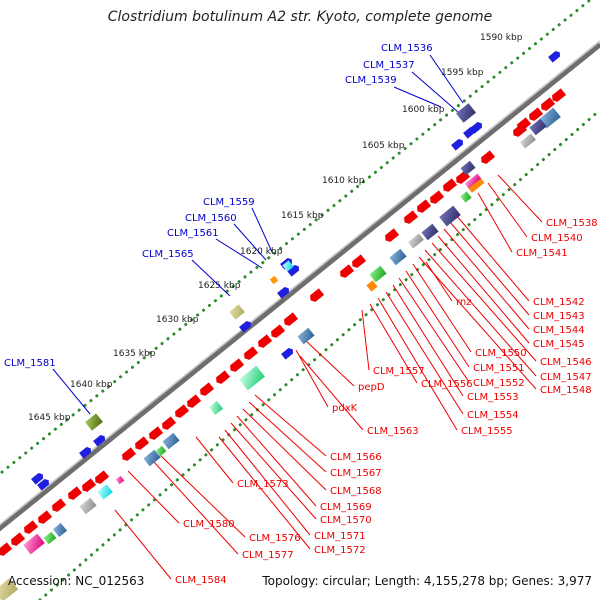  What do you see at coordinates (211, 218) in the screenshot?
I see `gene-label-clm_1560: CLM_1560` at bounding box center [211, 218].